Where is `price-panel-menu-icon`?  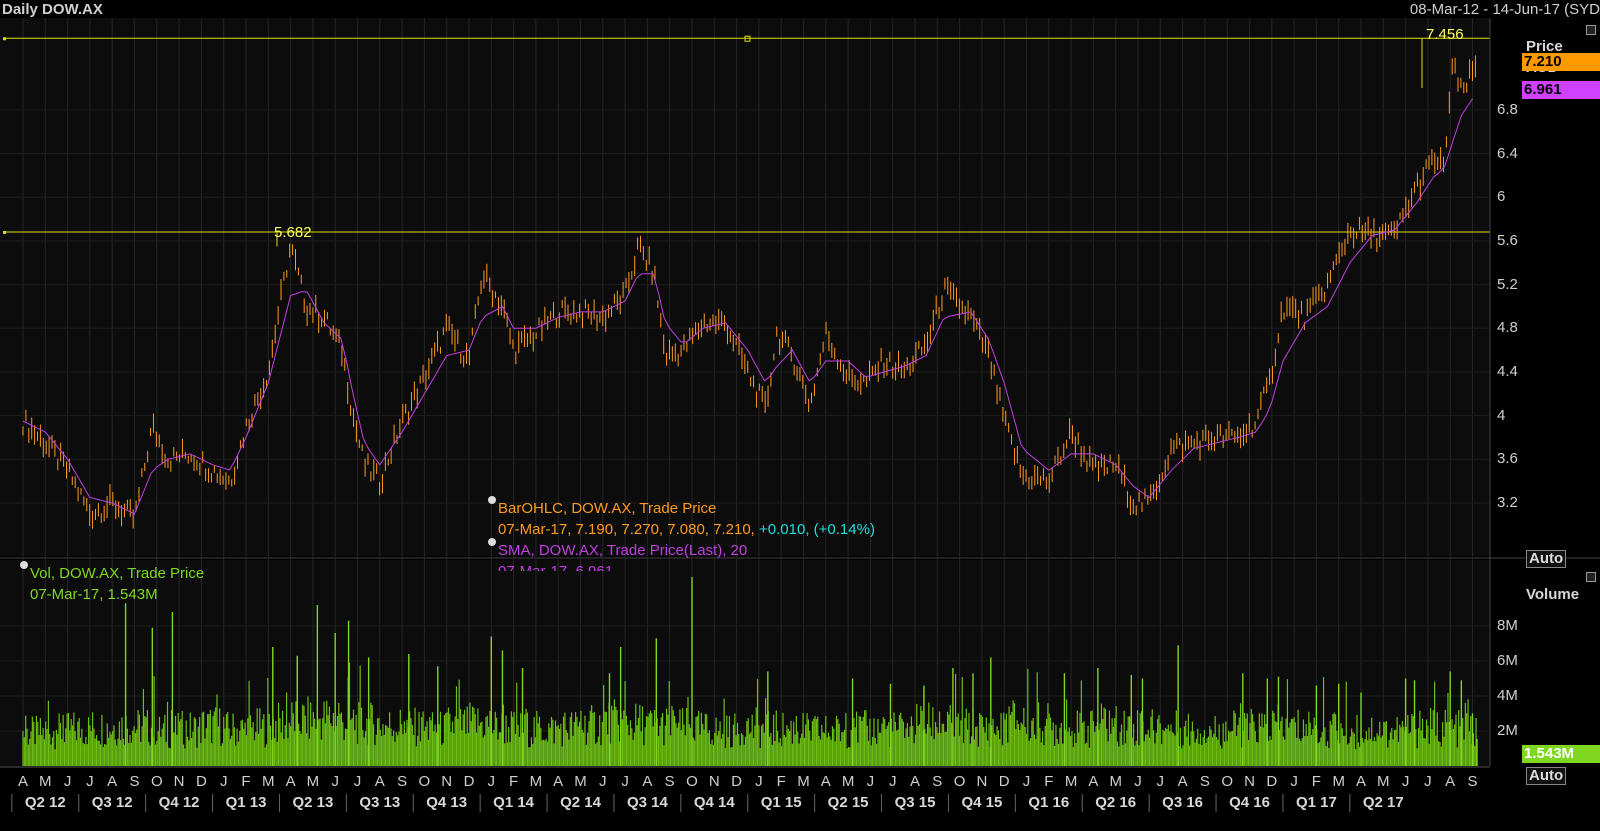 price-panel-menu-icon is located at coordinates (1591, 30).